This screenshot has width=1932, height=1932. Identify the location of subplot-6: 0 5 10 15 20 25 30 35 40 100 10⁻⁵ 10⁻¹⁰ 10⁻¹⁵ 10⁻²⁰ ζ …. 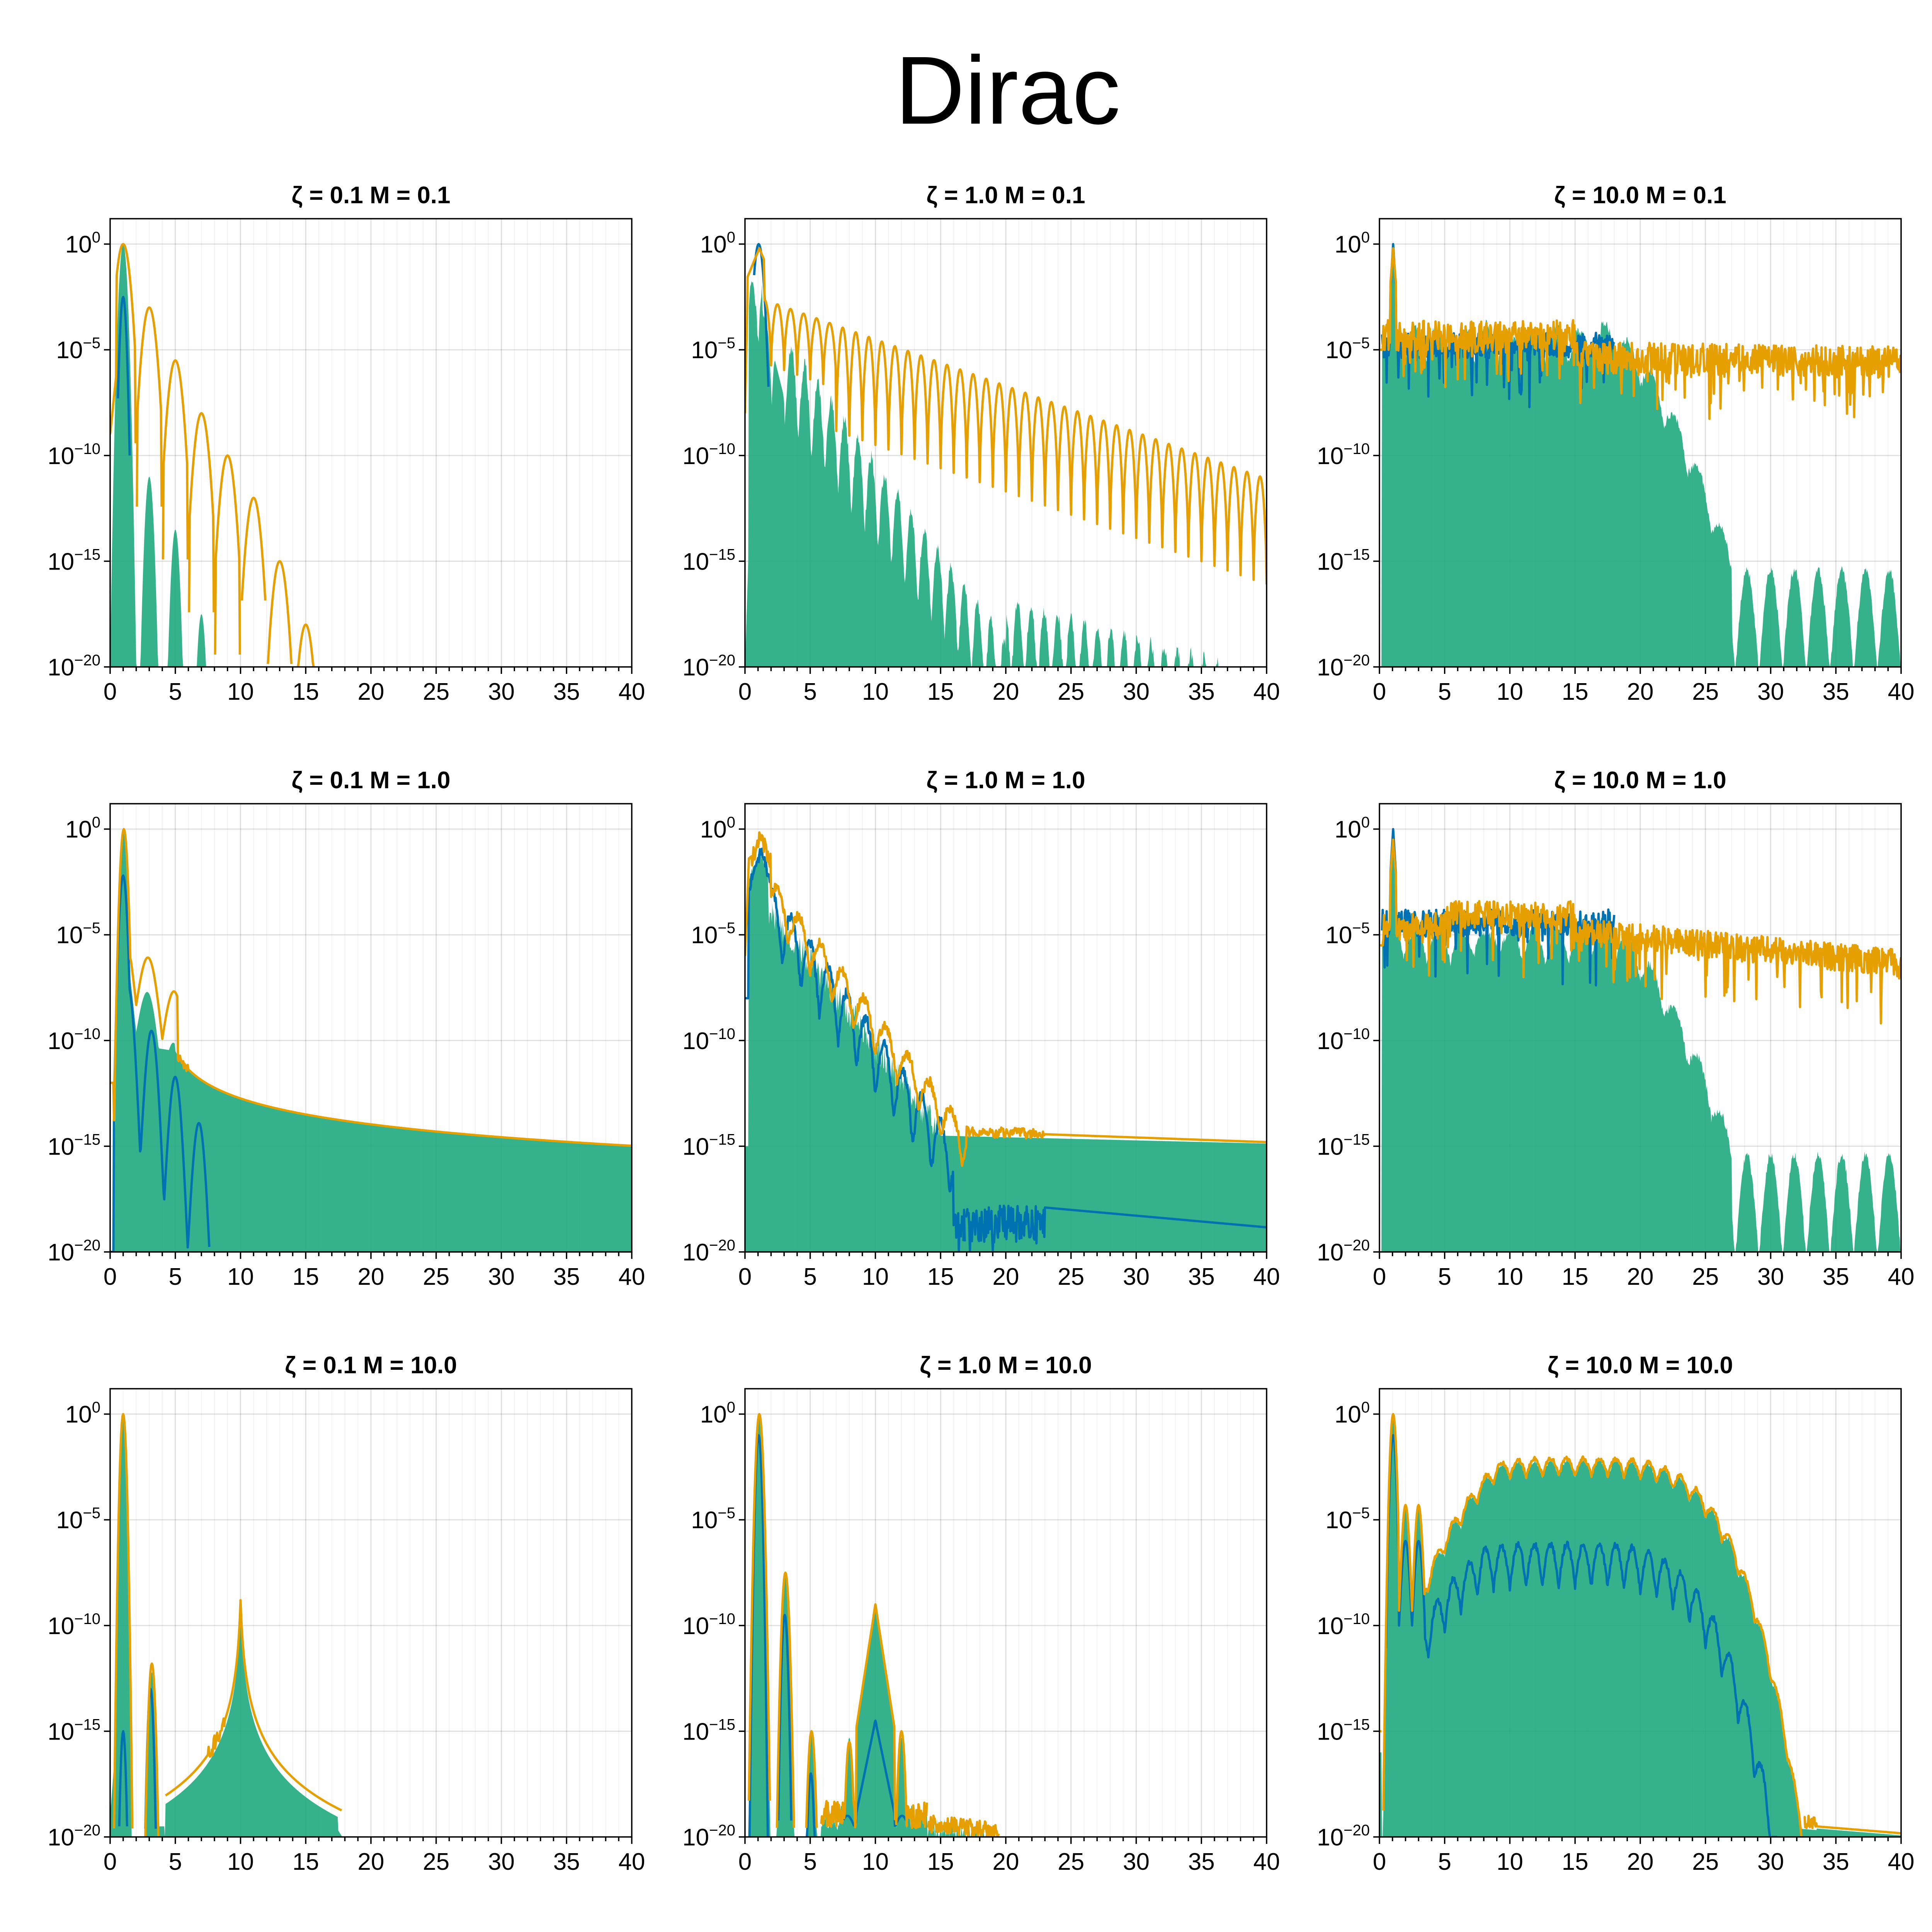
(1615, 1028).